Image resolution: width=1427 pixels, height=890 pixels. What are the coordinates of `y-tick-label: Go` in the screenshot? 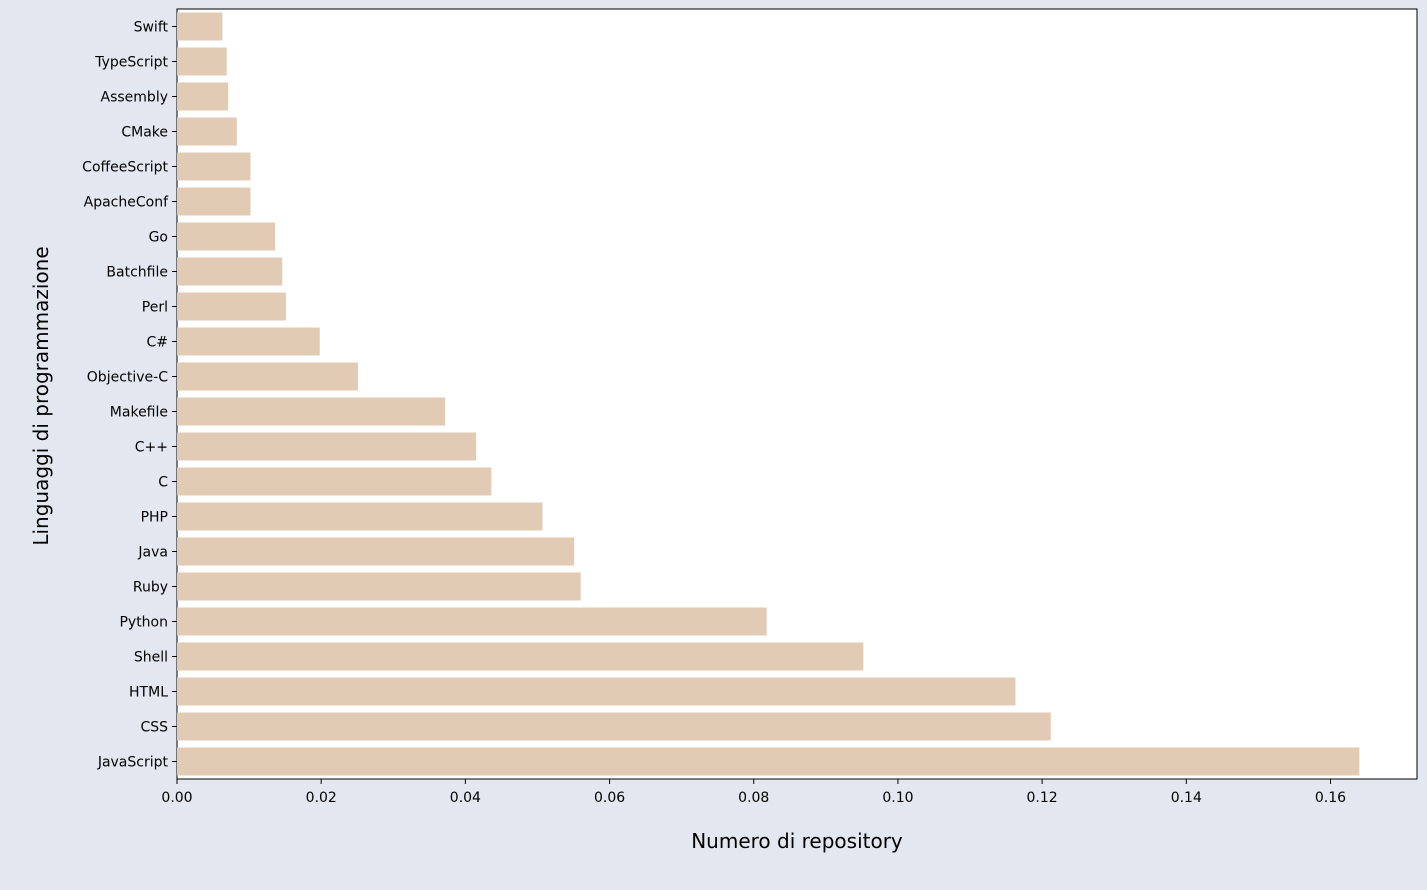 It's located at (158, 238).